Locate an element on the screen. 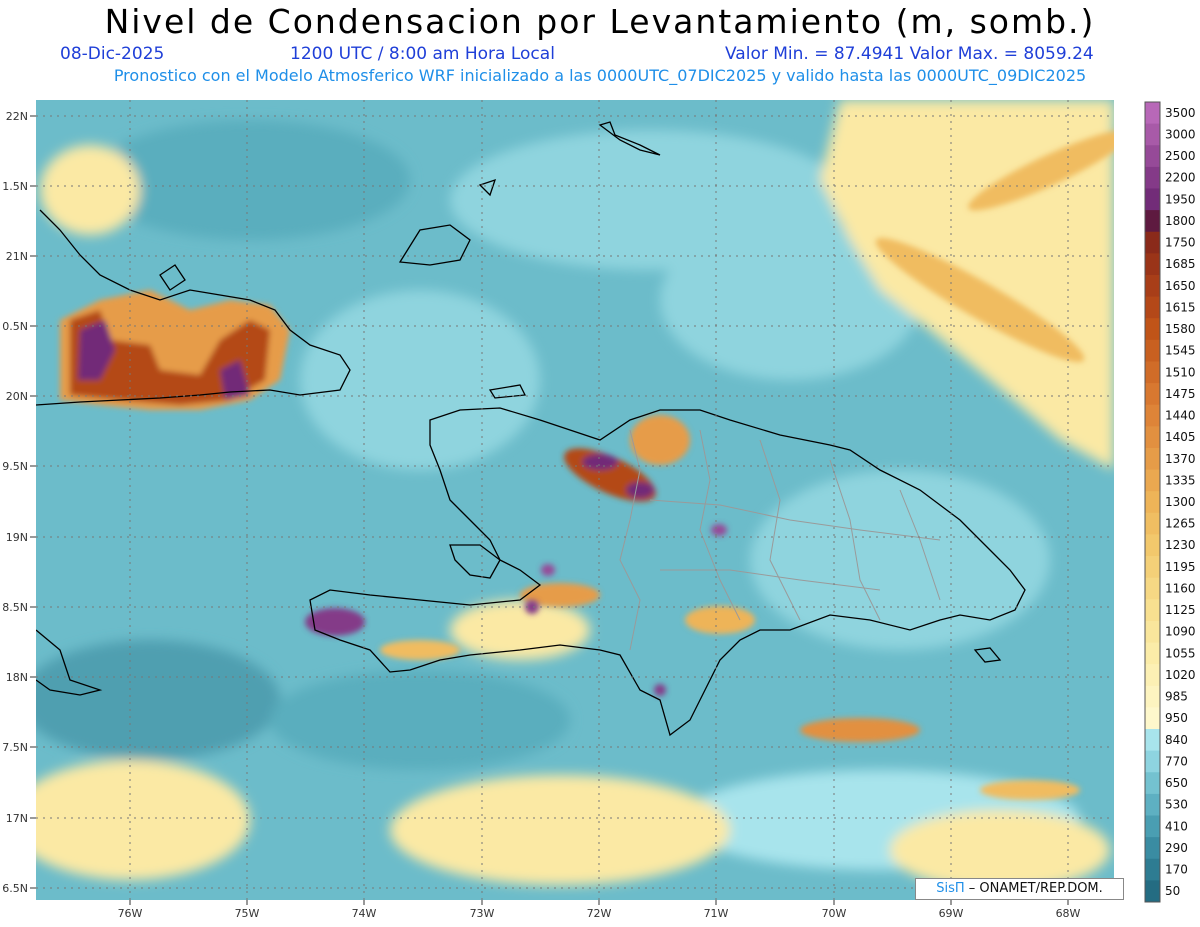 This screenshot has height=927, width=1200. colorbar-label: 1195 is located at coordinates (1180, 567).